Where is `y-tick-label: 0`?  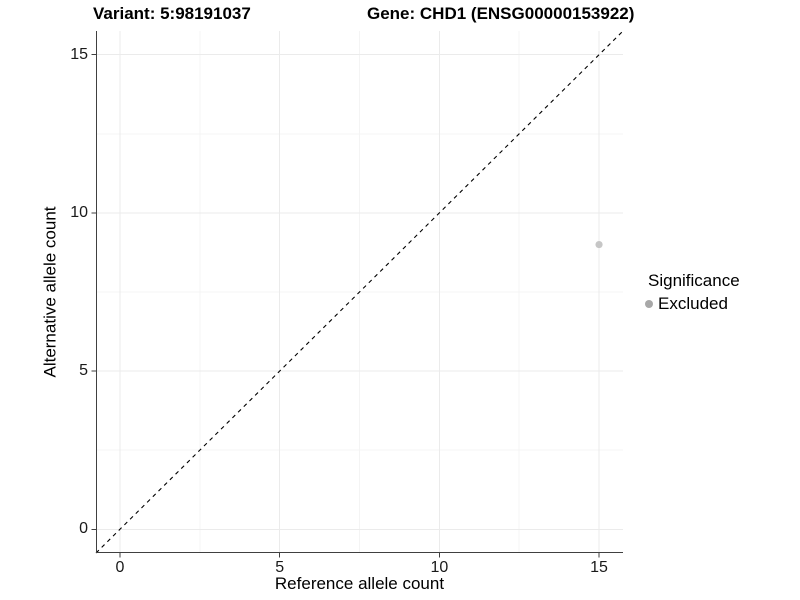
y-tick-label: 0 is located at coordinates (83, 529).